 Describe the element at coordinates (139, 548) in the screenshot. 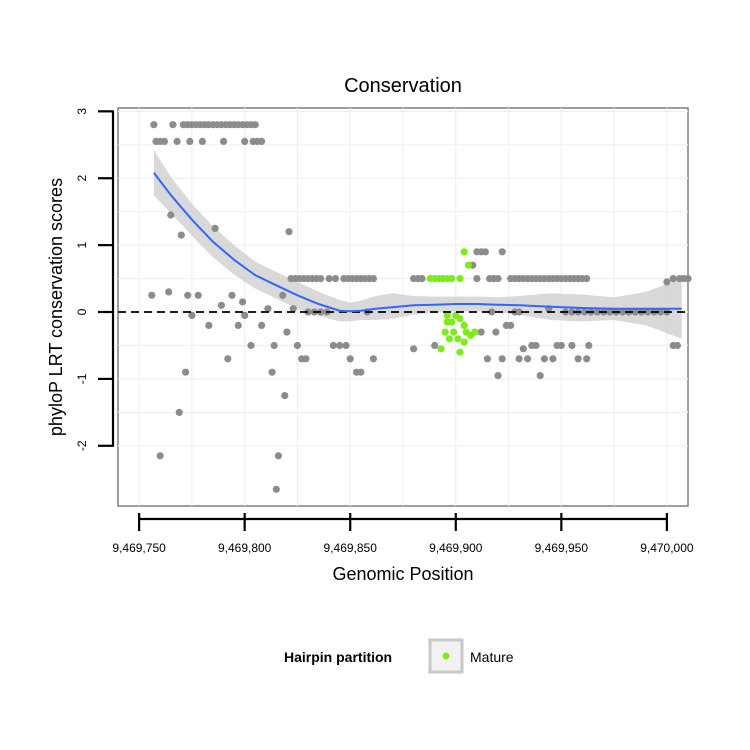

I see `x-tick-label: 9,469,750` at that location.